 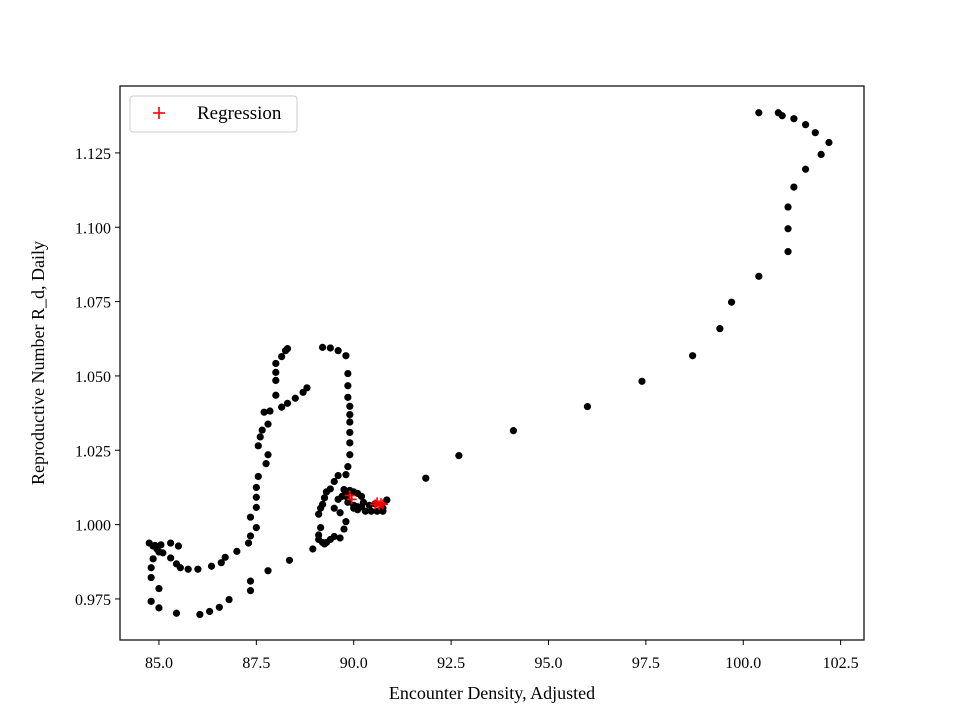 What do you see at coordinates (159, 113) in the screenshot?
I see `legend-regression-marker` at bounding box center [159, 113].